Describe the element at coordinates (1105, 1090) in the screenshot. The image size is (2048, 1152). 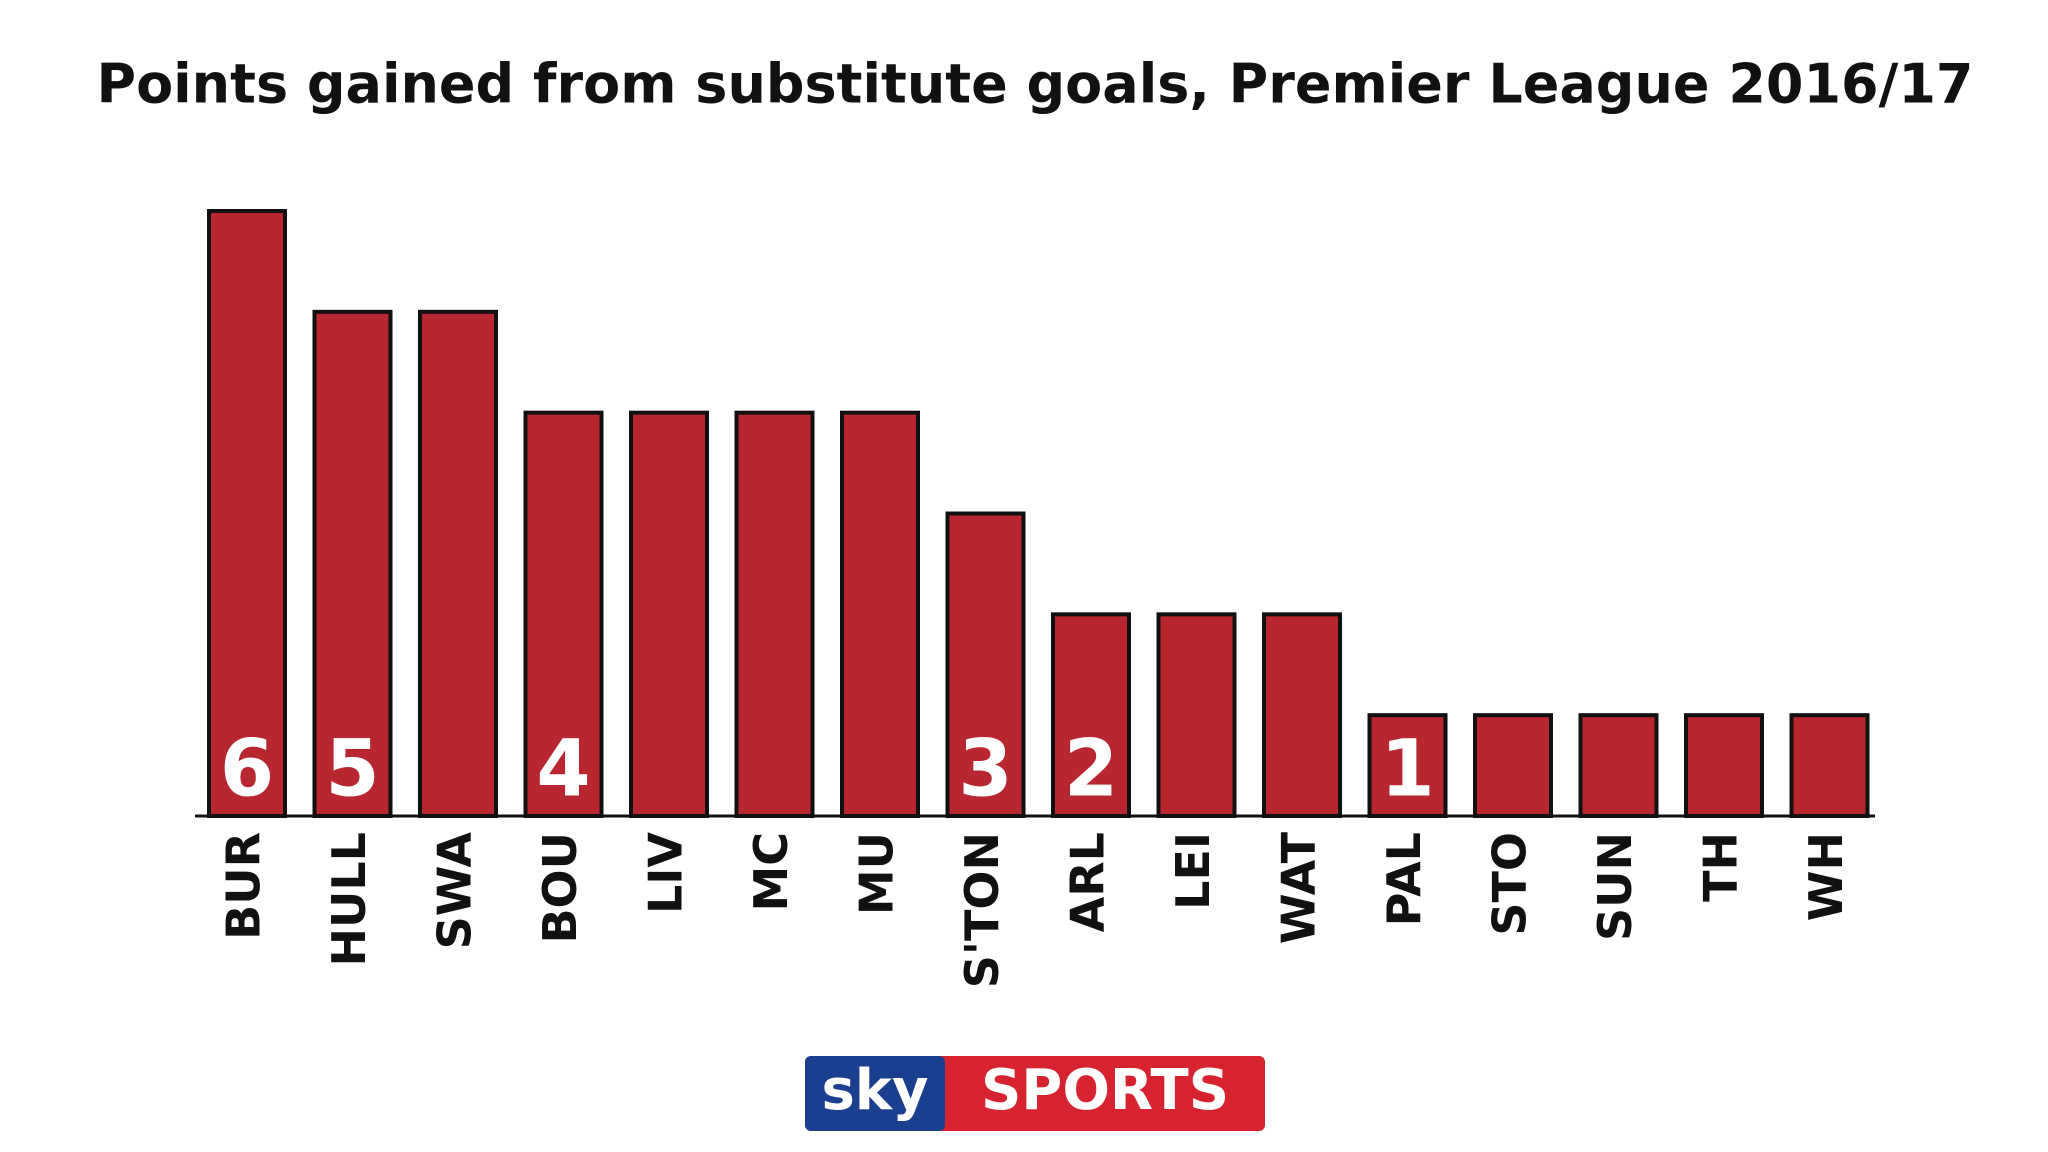
I see `logo-sports: SPORTS` at that location.